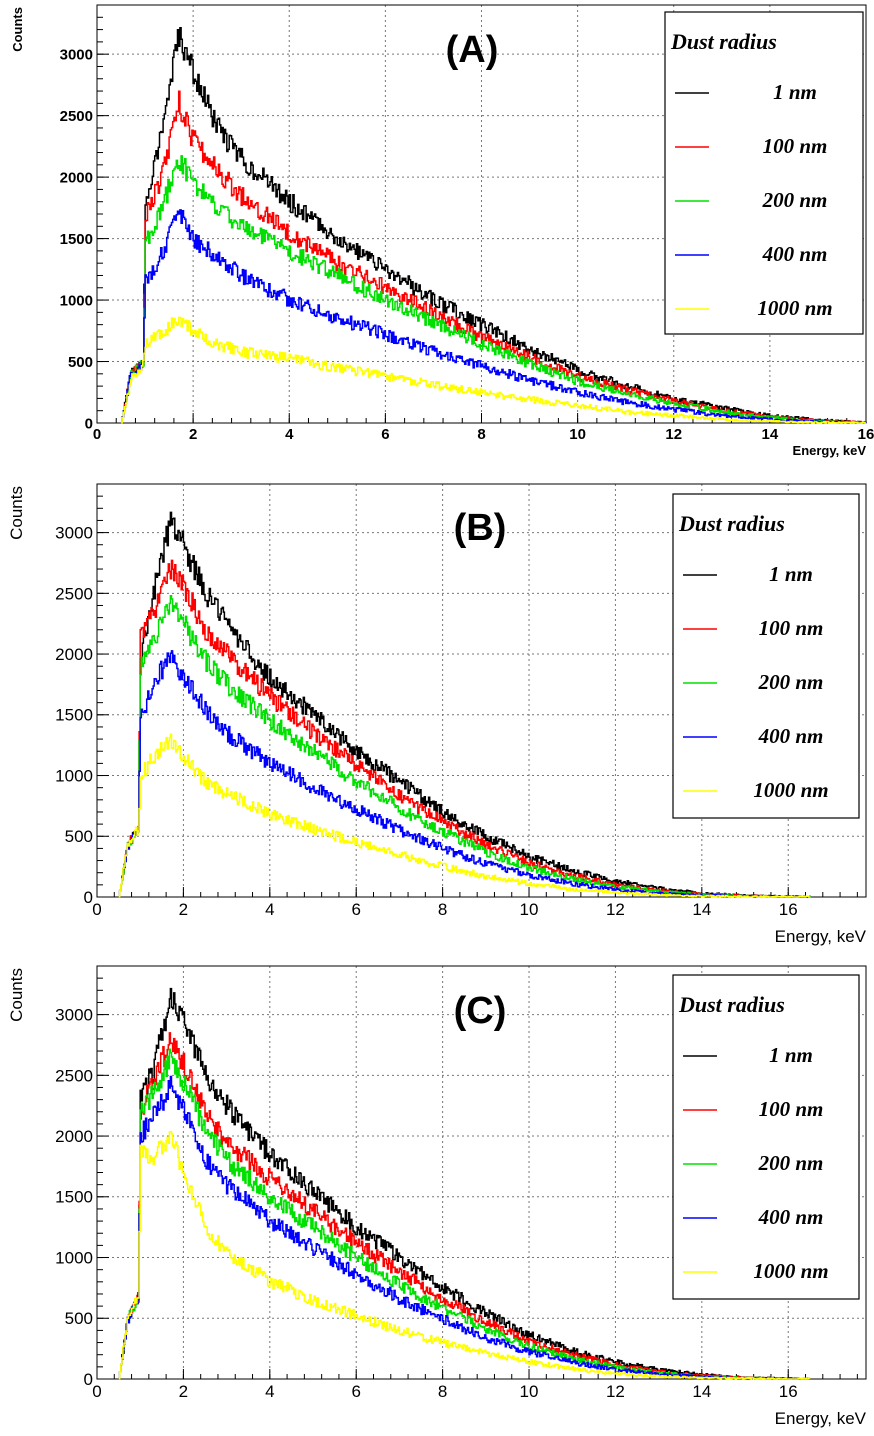 The width and height of the screenshot is (874, 1436). What do you see at coordinates (472, 50) in the screenshot?
I see `panel-label: (A)` at bounding box center [472, 50].